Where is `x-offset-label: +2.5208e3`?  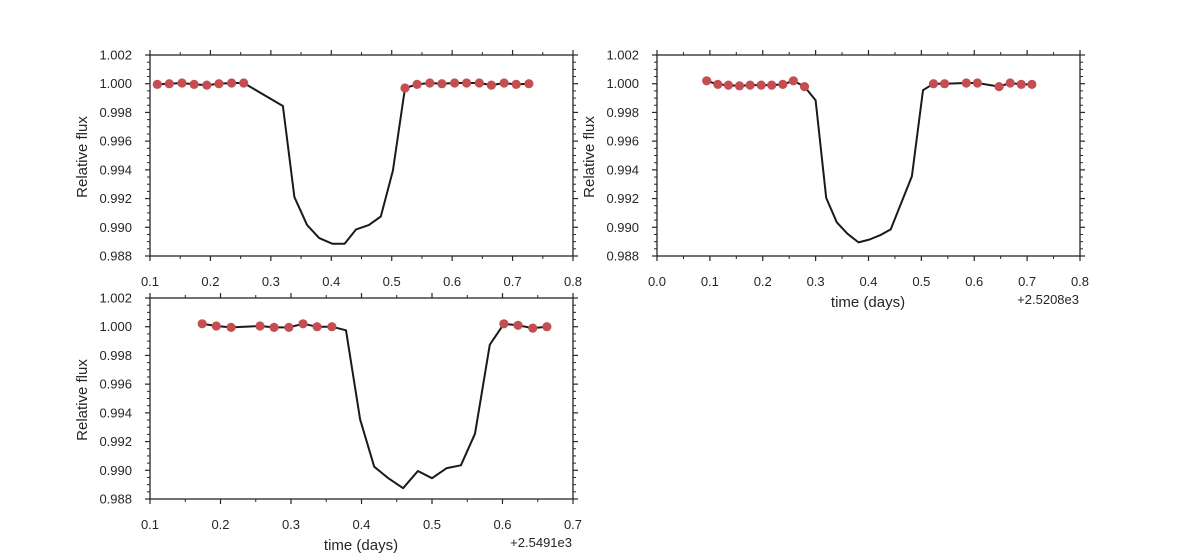
x-offset-label: +2.5208e3 is located at coordinates (1048, 299).